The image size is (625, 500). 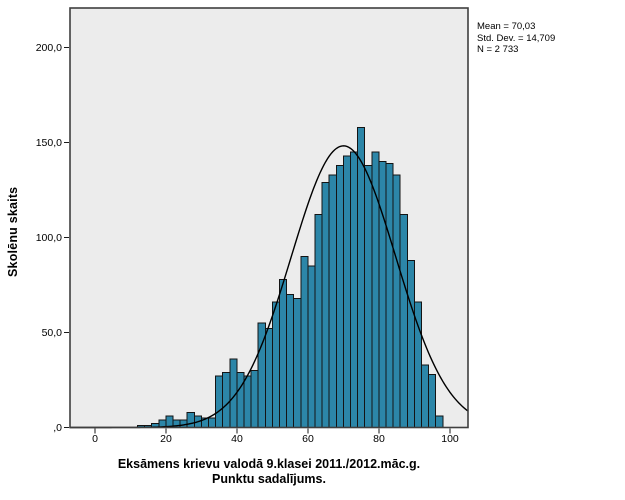 What do you see at coordinates (57, 427) in the screenshot?
I see `y-tick-label-0: ,0` at bounding box center [57, 427].